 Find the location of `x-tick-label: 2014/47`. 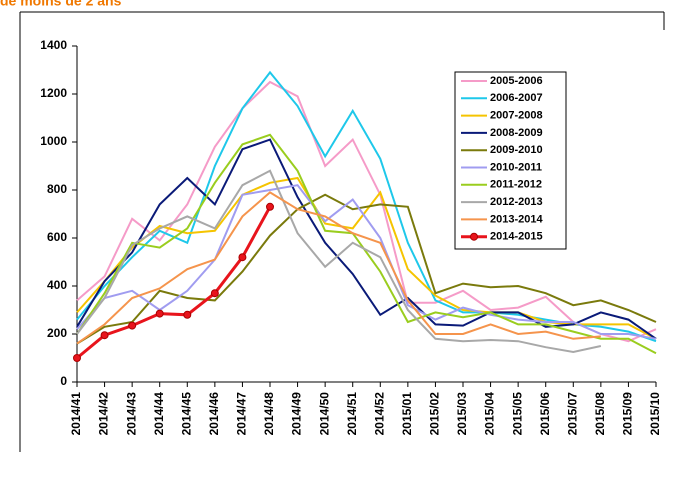

x-tick-label: 2014/47 is located at coordinates (242, 414).